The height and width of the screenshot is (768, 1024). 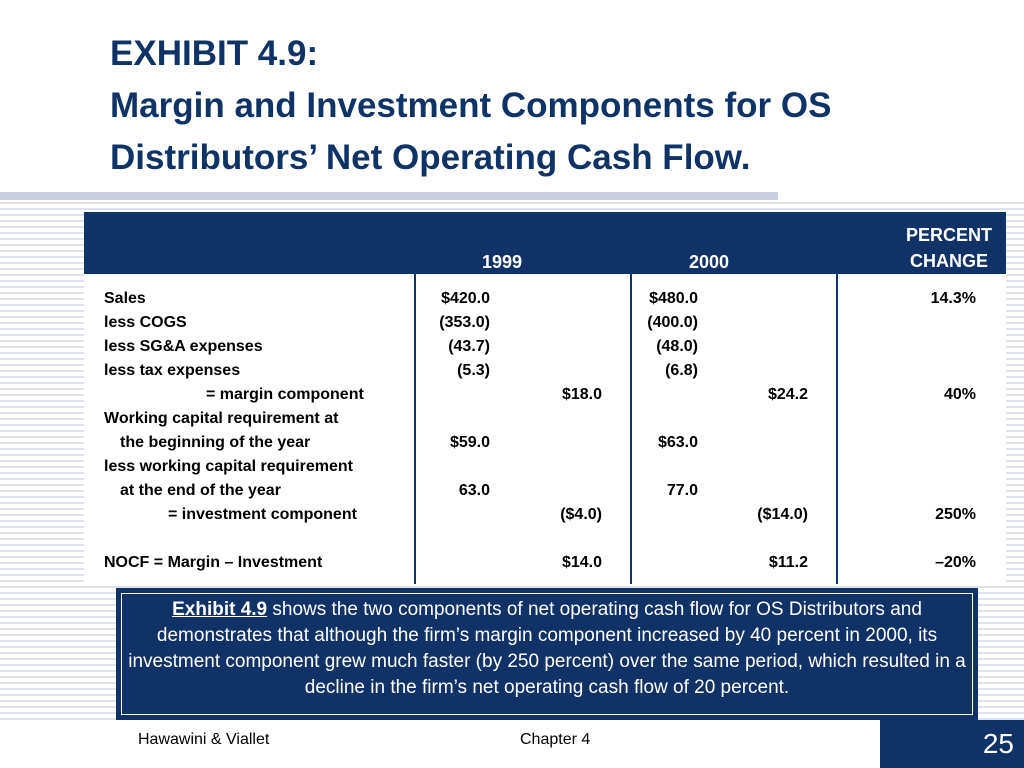 I want to click on cell-percent-change: 14.3%, so click(x=953, y=298).